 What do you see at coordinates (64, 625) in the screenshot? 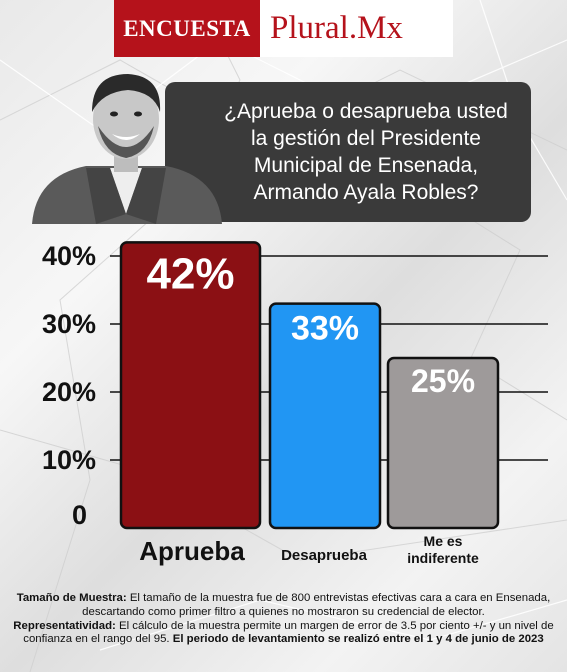
I see `representativity-label: Representatividad:` at bounding box center [64, 625].